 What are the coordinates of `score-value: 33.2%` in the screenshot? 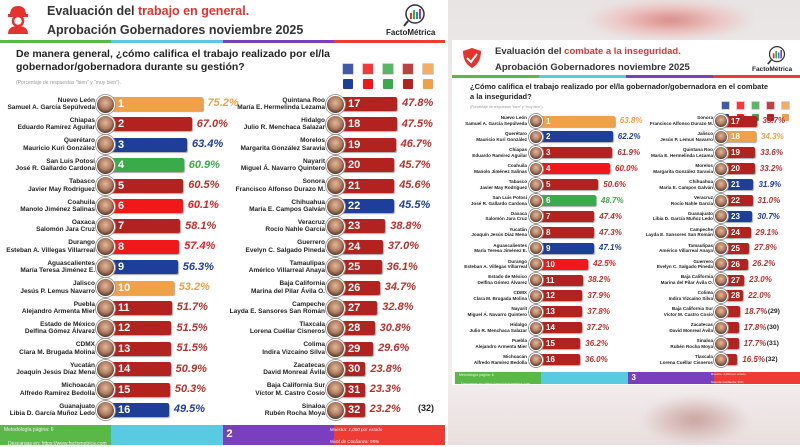 It's located at (771, 168).